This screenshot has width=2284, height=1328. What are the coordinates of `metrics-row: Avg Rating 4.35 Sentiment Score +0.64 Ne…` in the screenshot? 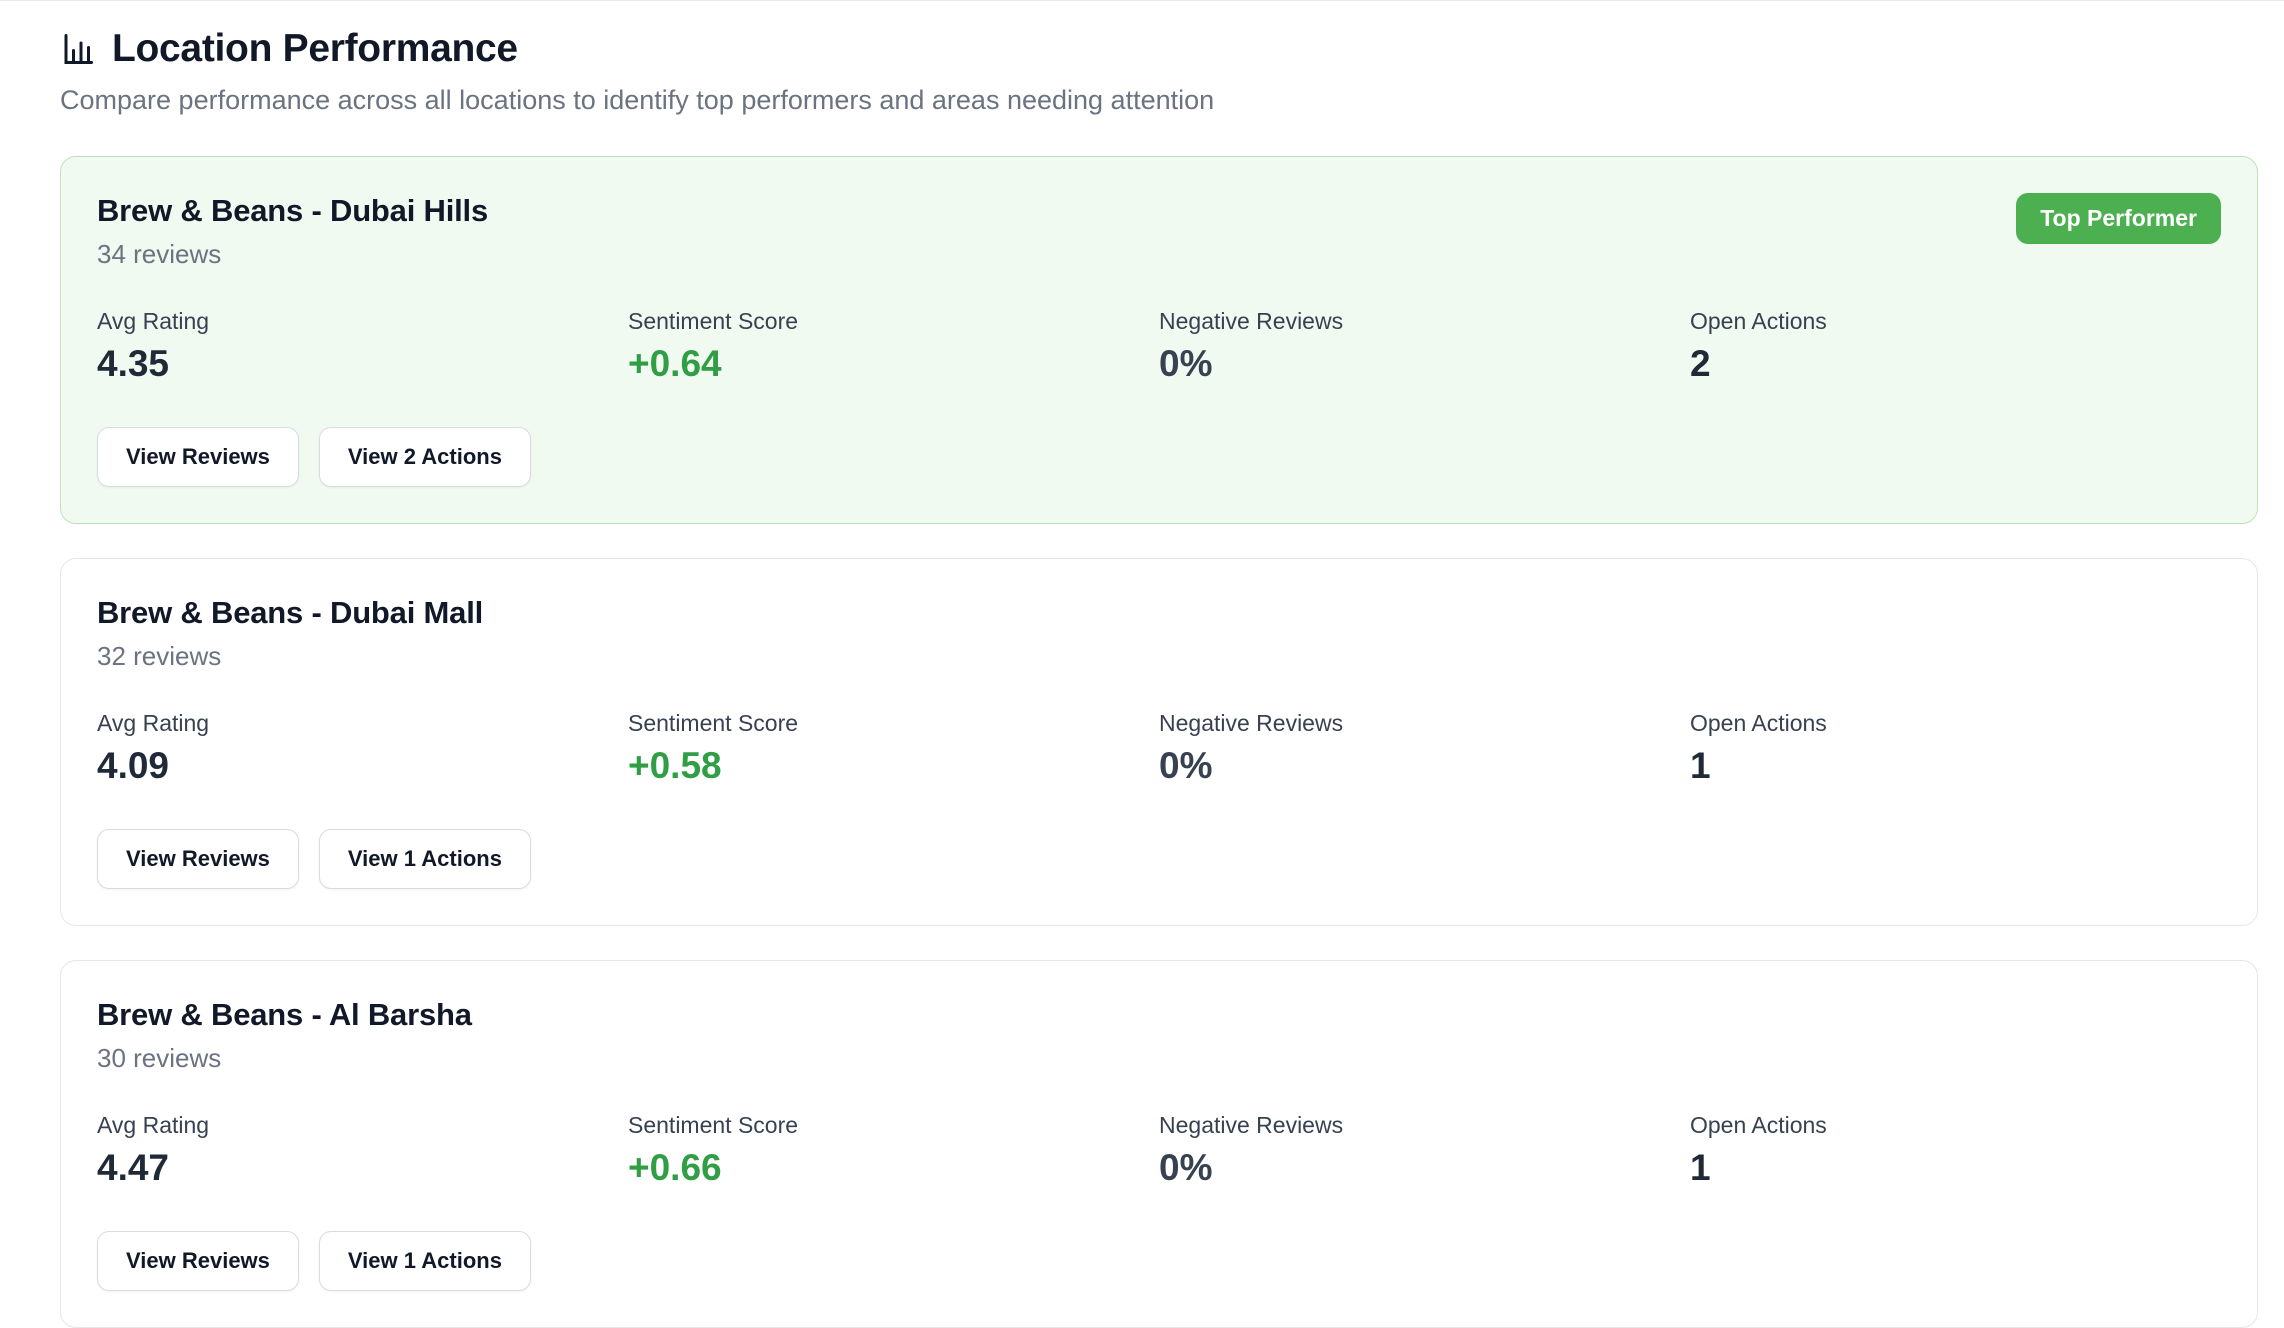 It's located at (1159, 346).